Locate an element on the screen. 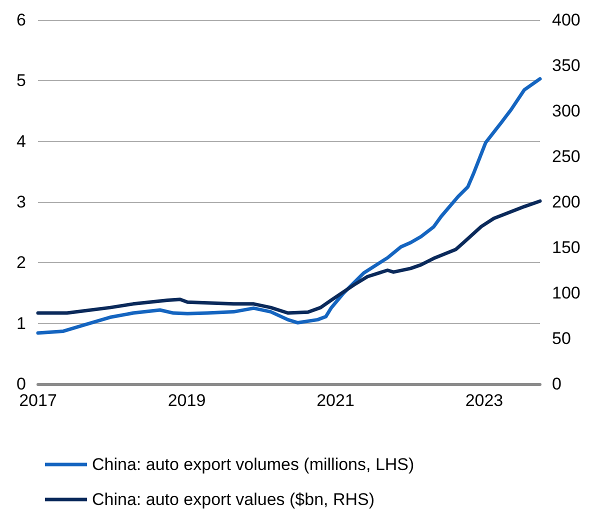 Image resolution: width=603 pixels, height=521 pixels. y2-tick-label: 300 is located at coordinates (566, 111).